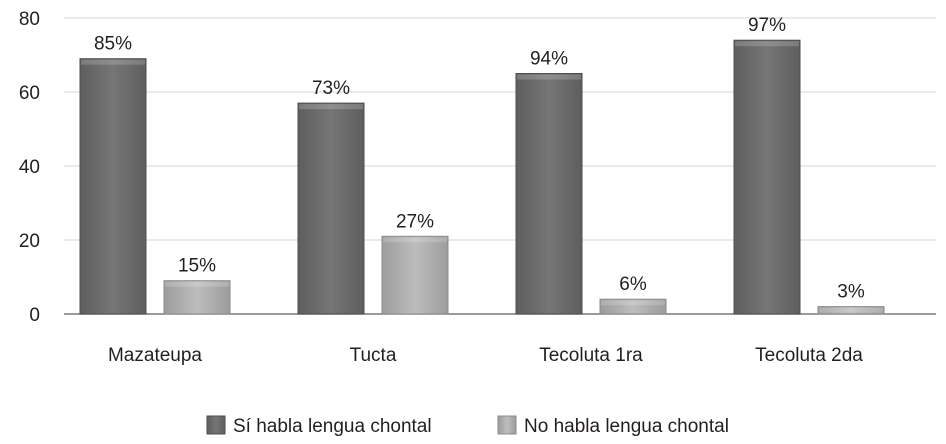 The height and width of the screenshot is (444, 946). Describe the element at coordinates (29, 241) in the screenshot. I see `y-tick-label: 20` at that location.